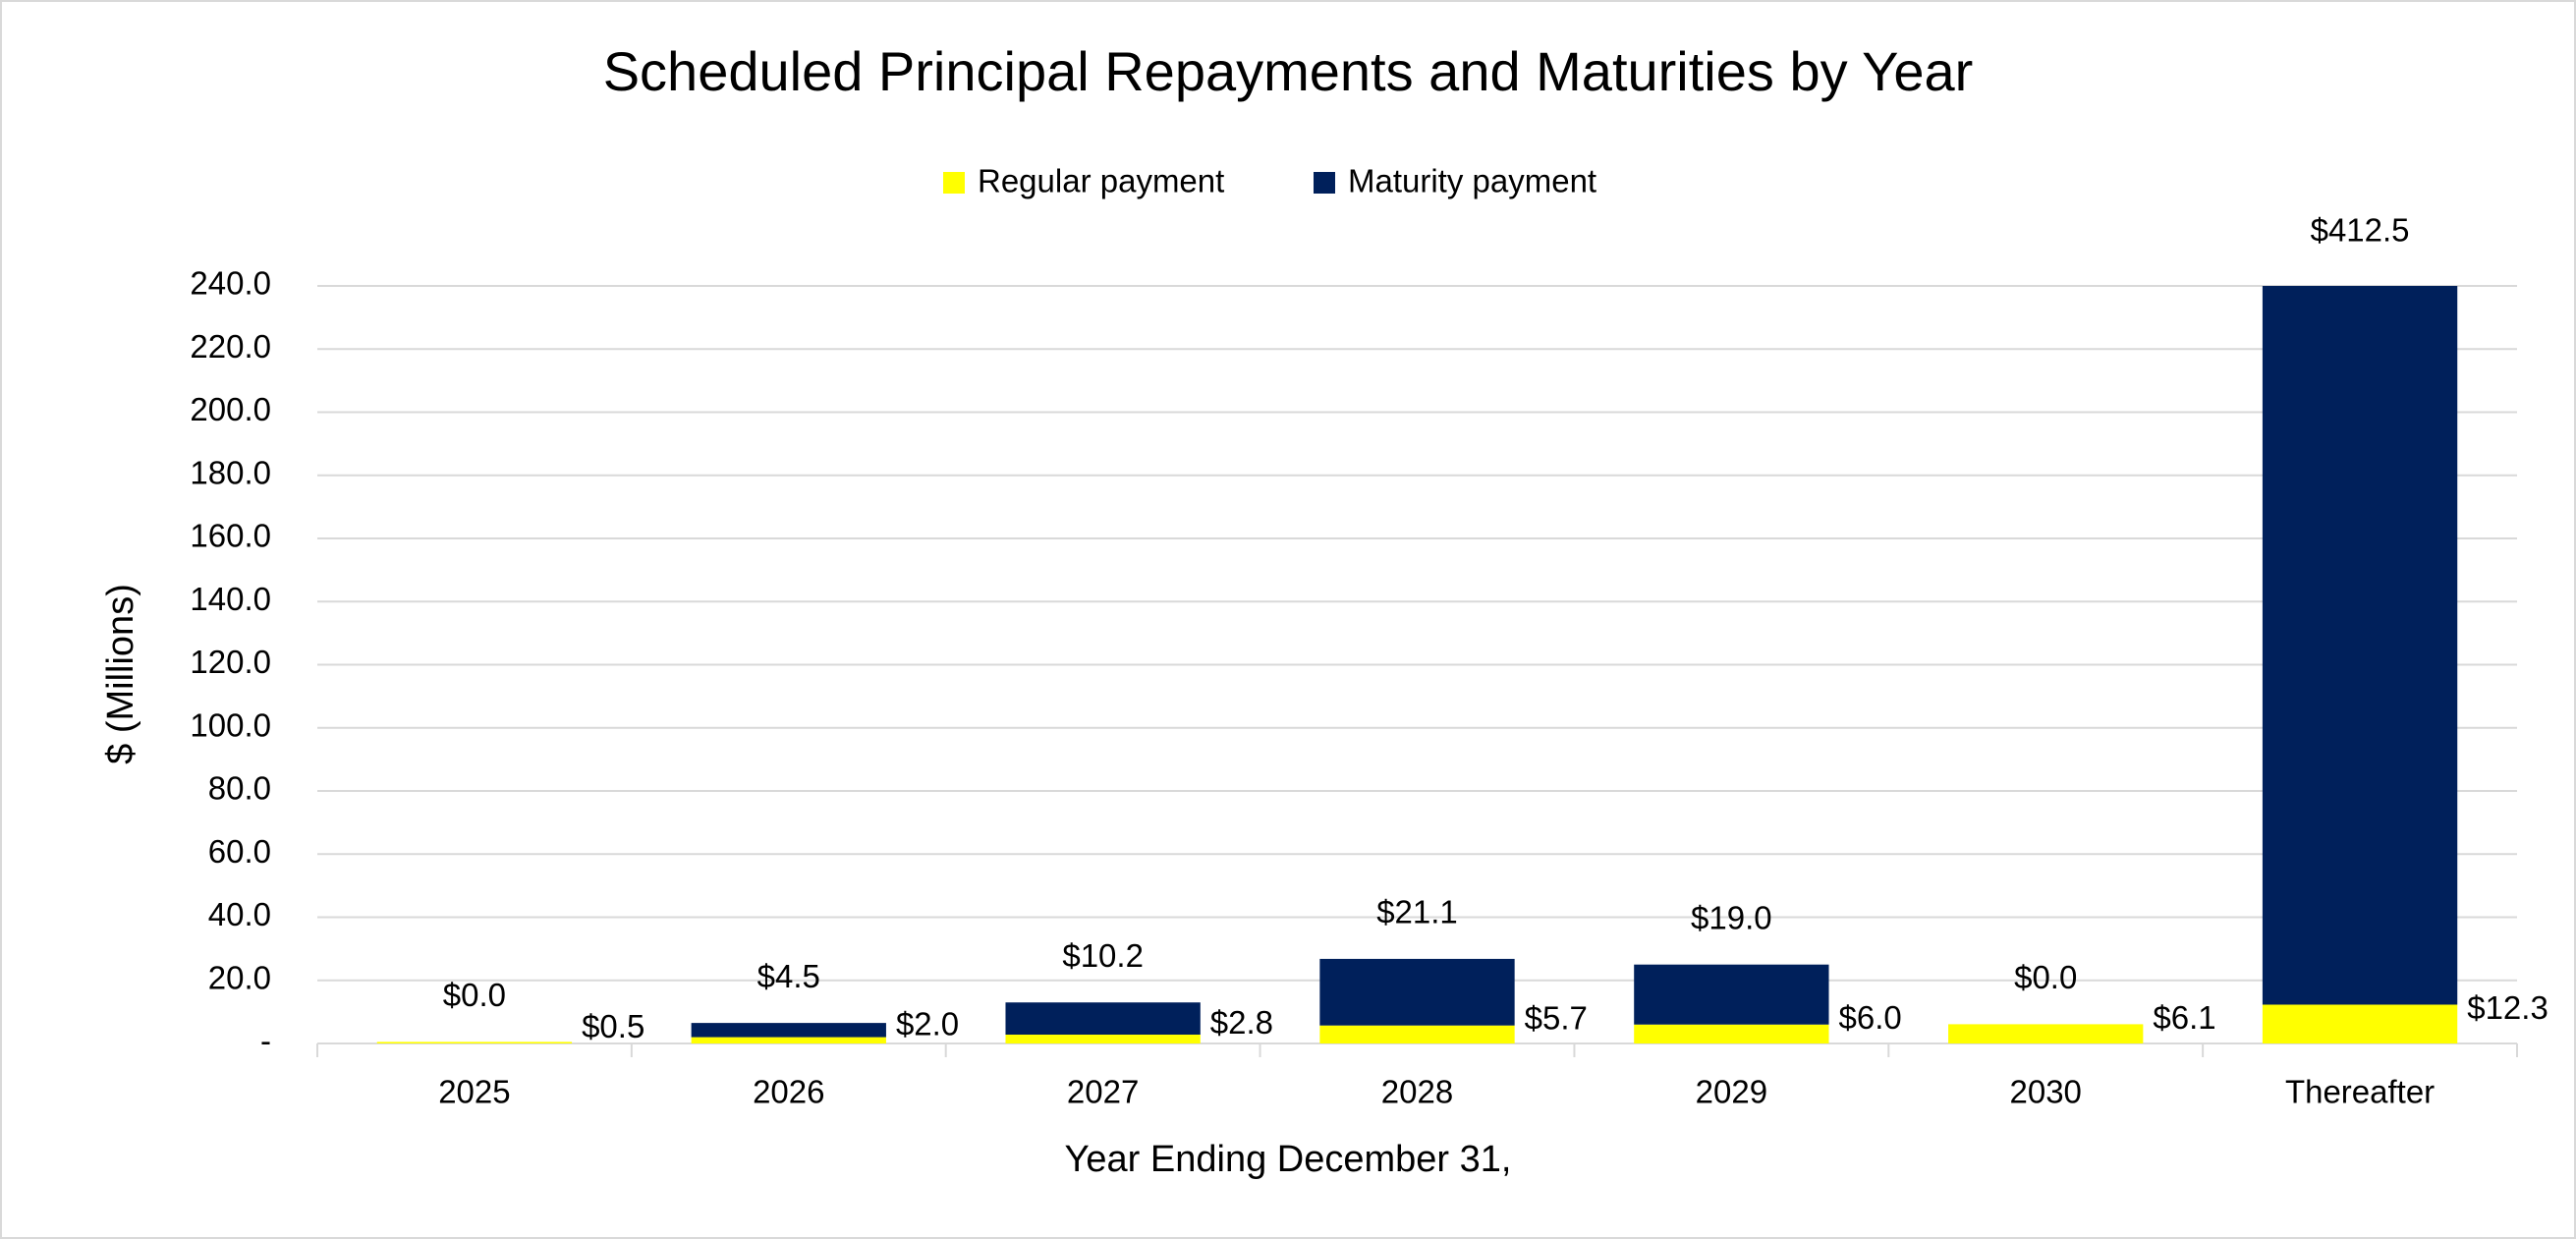 This screenshot has width=2576, height=1239. I want to click on y-tick-label: 80.0, so click(239, 788).